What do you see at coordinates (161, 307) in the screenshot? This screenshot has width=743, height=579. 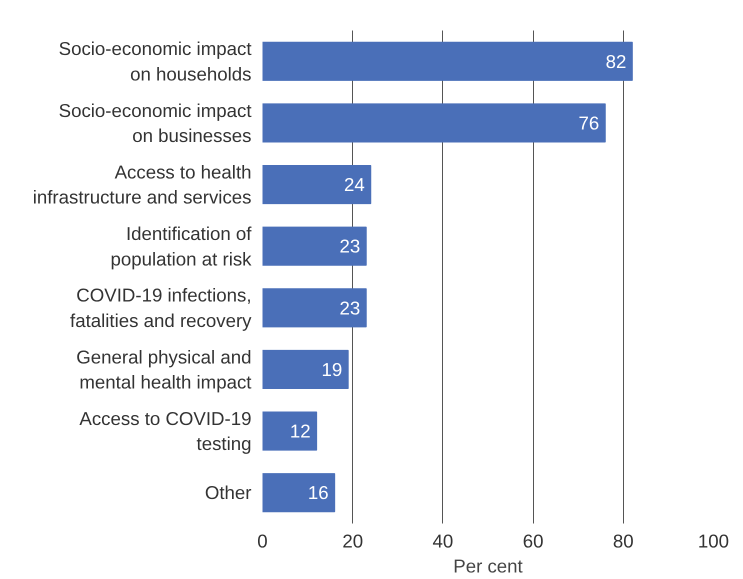 I see `y-tick-label: COVID-19 infections, fatalities and recovery` at bounding box center [161, 307].